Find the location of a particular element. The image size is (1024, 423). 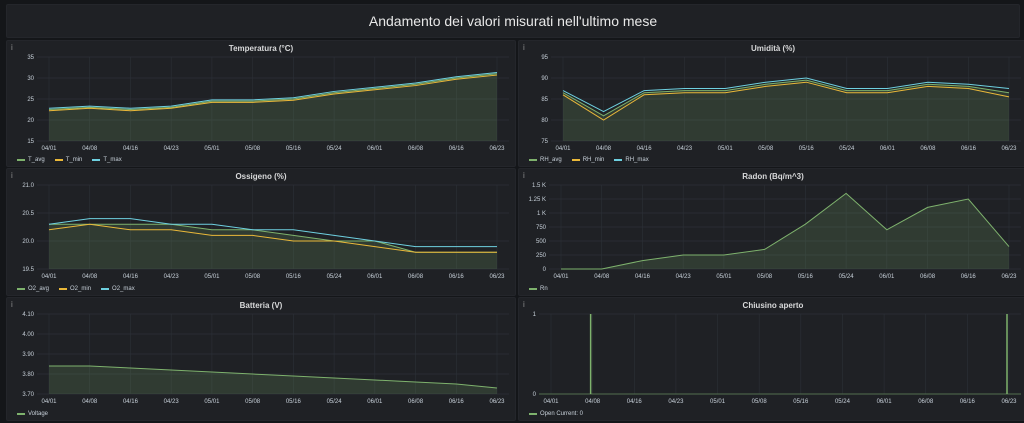

legend-item: O2_min is located at coordinates (75, 289).